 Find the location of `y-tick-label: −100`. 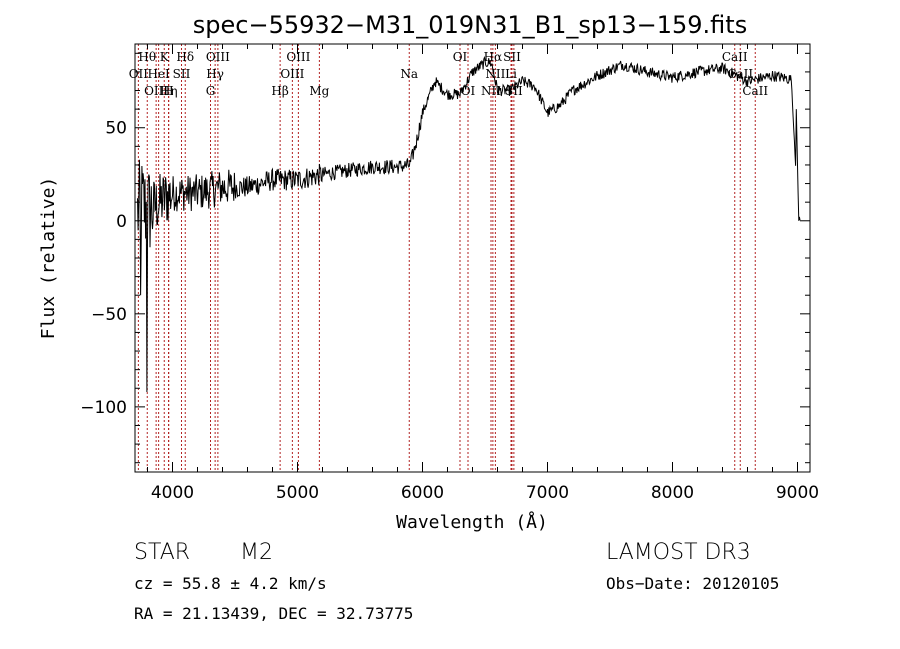

y-tick-label: −100 is located at coordinates (103, 408).